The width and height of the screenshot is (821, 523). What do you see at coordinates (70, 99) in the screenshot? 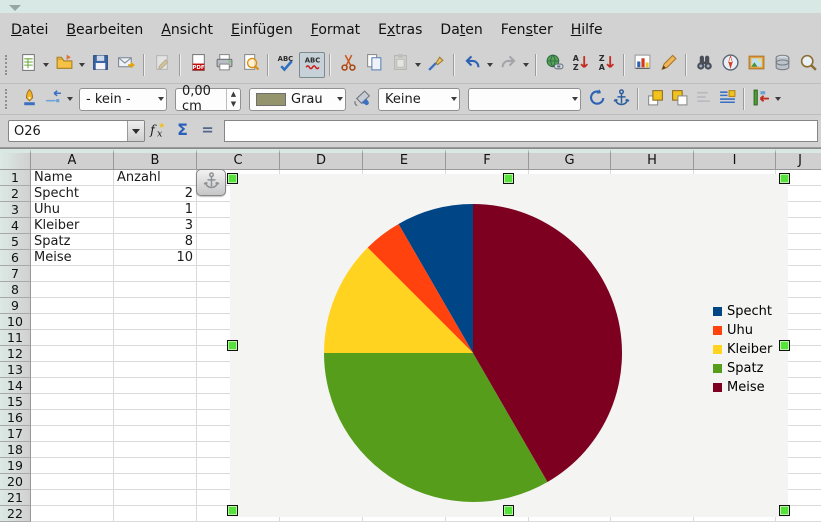
I see `arrow-style-dropdown-icon` at bounding box center [70, 99].